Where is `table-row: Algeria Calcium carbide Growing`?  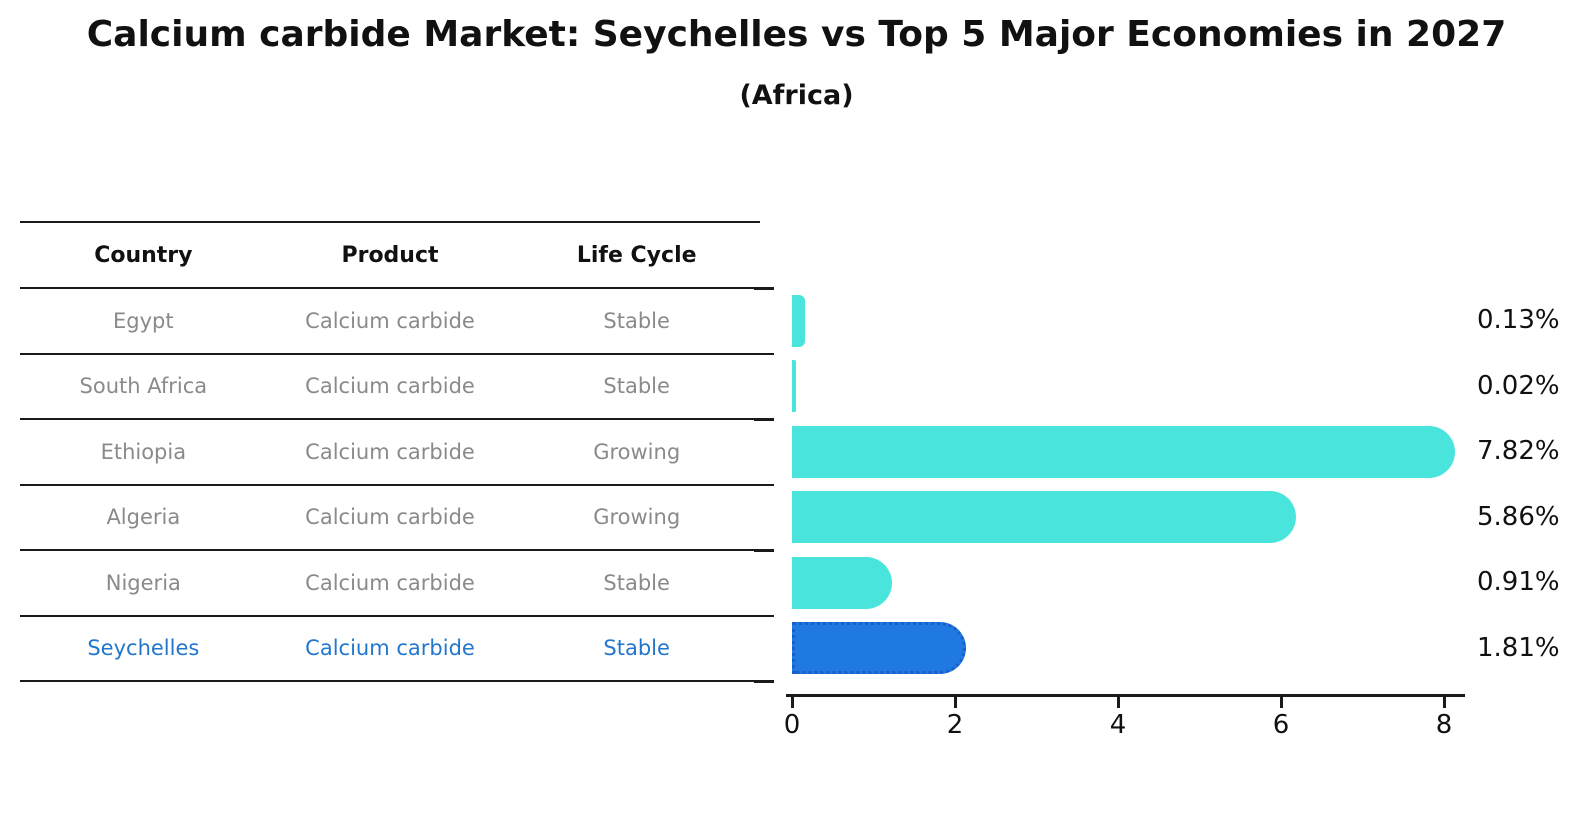
table-row: Algeria Calcium carbide Growing is located at coordinates (390, 518).